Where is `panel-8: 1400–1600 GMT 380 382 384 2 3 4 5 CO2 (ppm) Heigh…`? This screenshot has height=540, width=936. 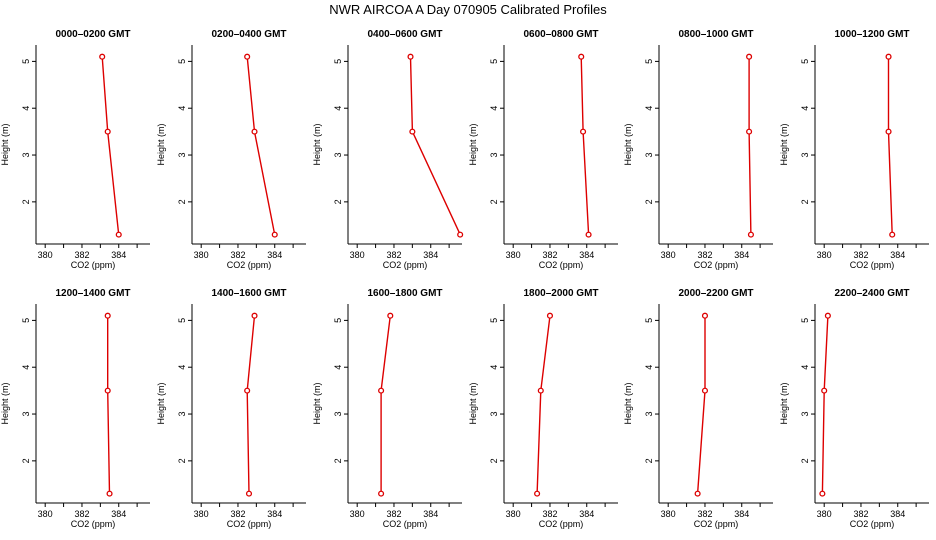
panel-8: 1400–1600 GMT 380 382 384 2 3 4 5 CO2 (ppm) Heigh… is located at coordinates (231, 408).